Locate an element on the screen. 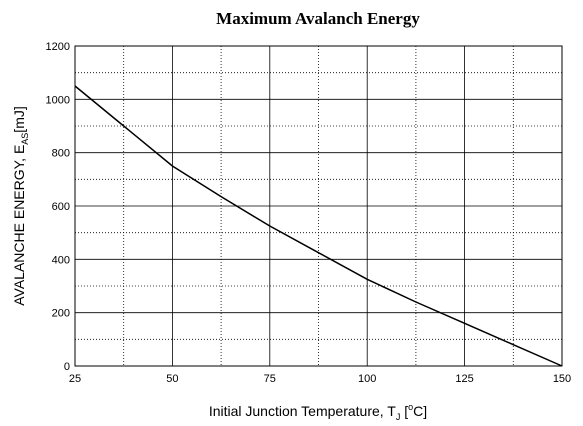  x-tick-label: 125 is located at coordinates (464, 379).